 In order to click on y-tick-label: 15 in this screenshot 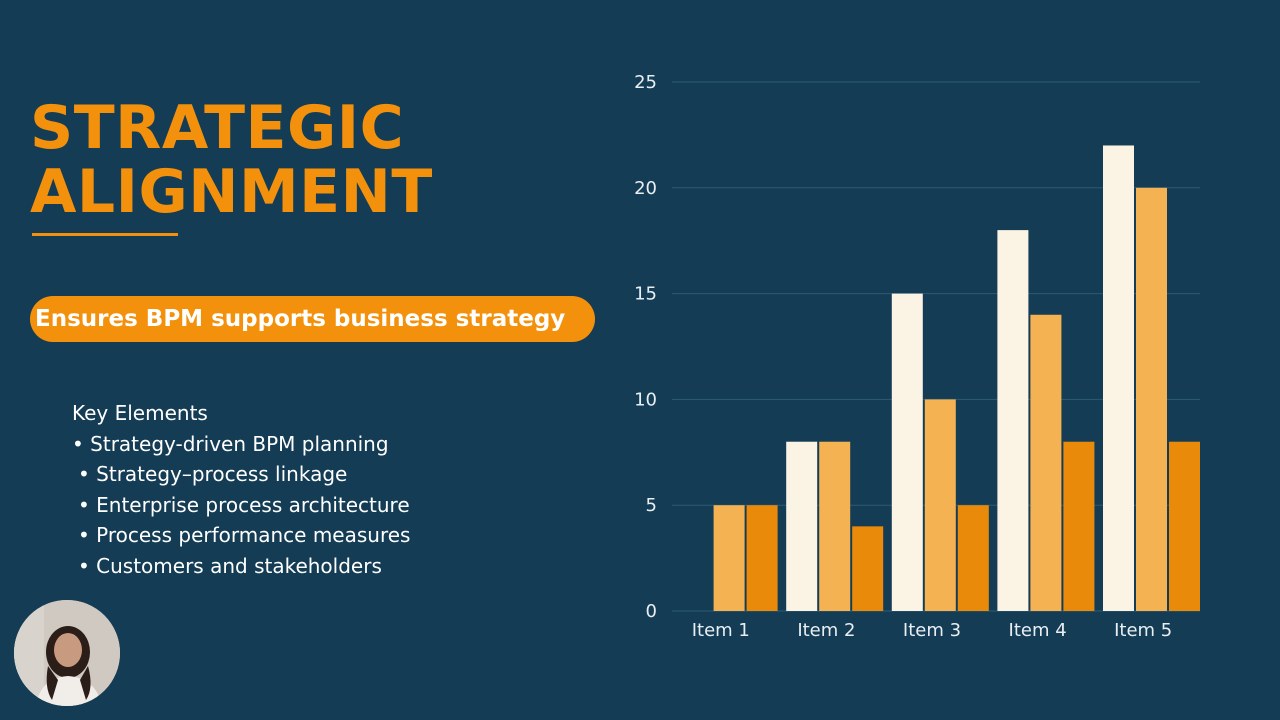, I will do `click(645, 294)`.